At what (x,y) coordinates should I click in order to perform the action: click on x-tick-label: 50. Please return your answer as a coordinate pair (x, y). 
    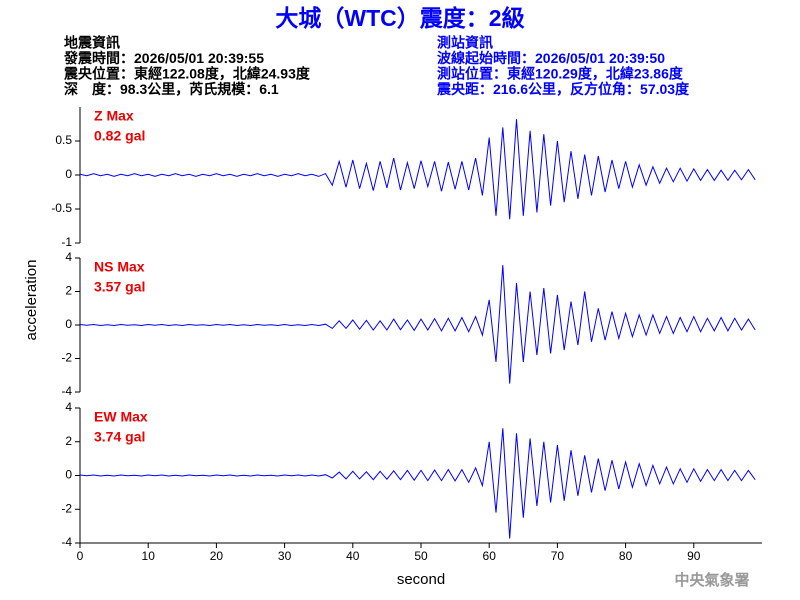
    Looking at the image, I should click on (421, 556).